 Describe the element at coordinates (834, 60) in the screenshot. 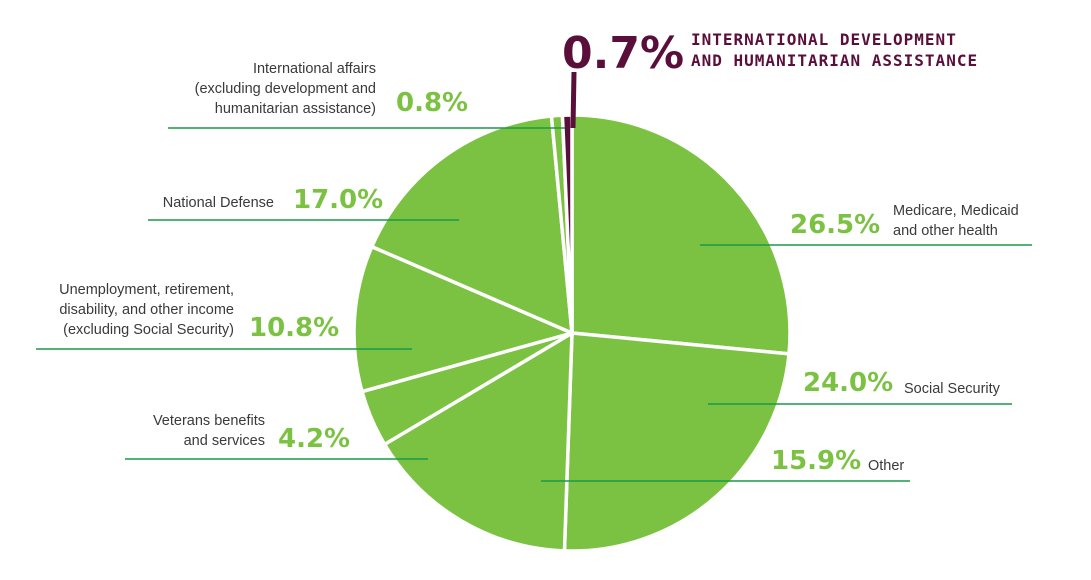

I see `highlight-category-label-1: AND HUMANITARIAN ASSISTANCE` at that location.